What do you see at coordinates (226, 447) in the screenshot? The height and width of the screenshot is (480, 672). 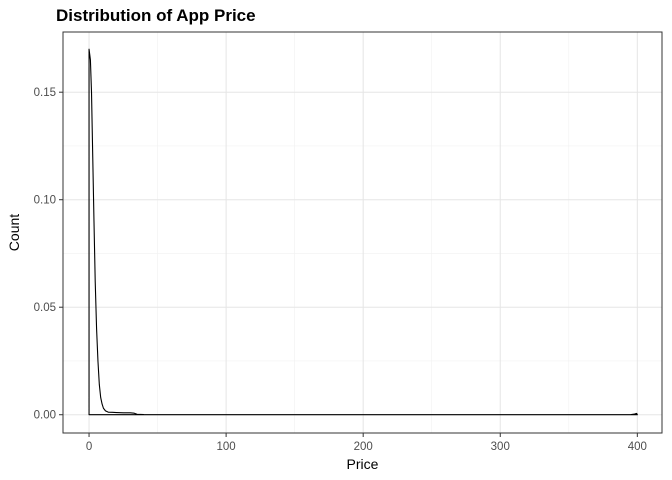 I see `x-tick-label: 100` at bounding box center [226, 447].